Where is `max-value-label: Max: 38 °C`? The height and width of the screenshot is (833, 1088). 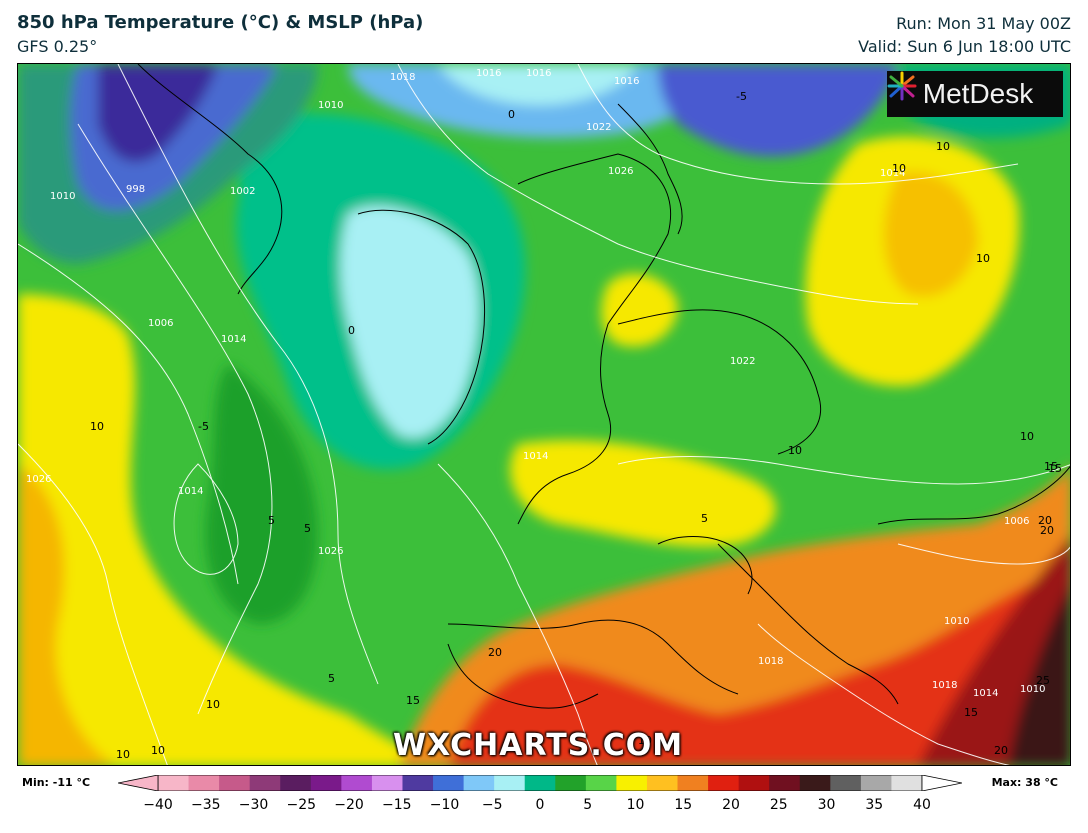
max-value-label: Max: 38 °C is located at coordinates (1024, 782).